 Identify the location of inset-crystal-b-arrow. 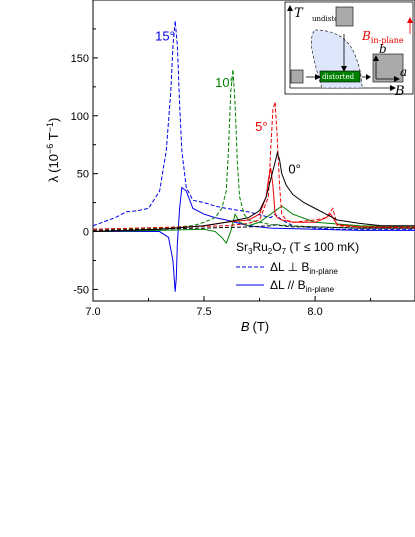
(376, 58).